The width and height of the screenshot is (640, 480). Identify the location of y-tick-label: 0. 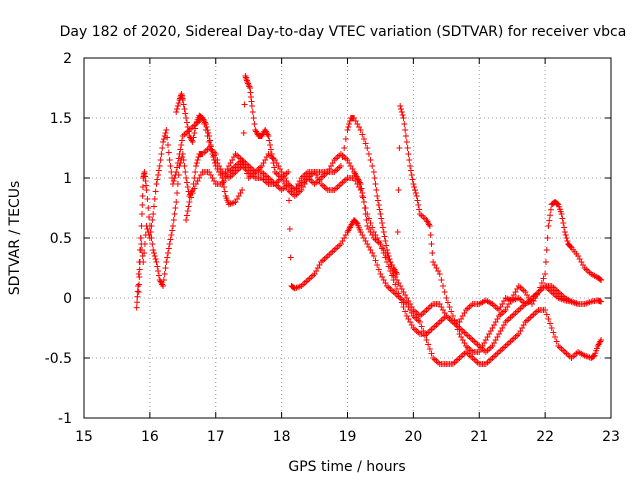
(67, 299).